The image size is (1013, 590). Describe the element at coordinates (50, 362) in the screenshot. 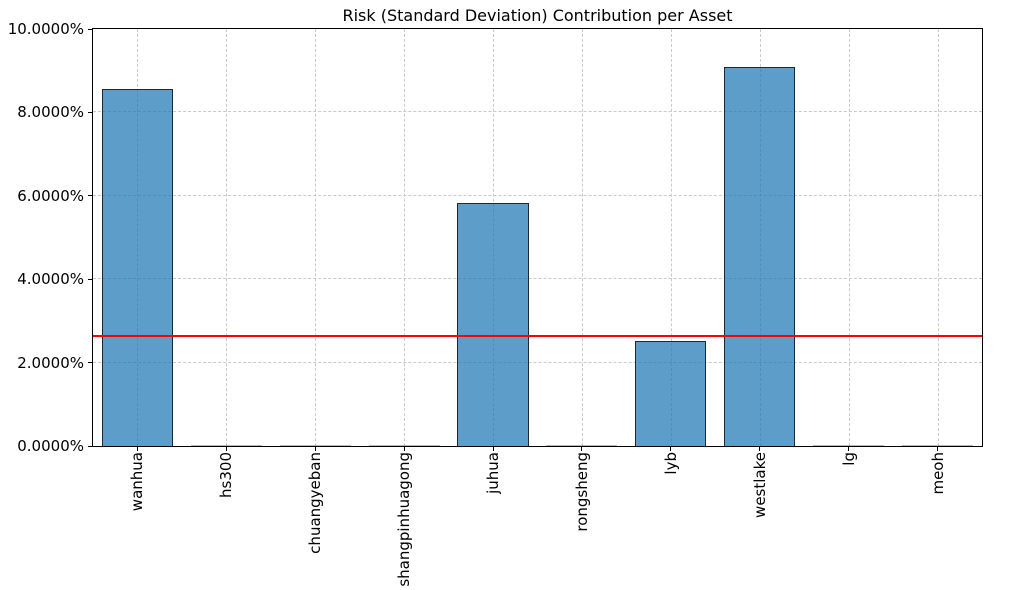

I see `y-tick-label: 2.0000%` at that location.